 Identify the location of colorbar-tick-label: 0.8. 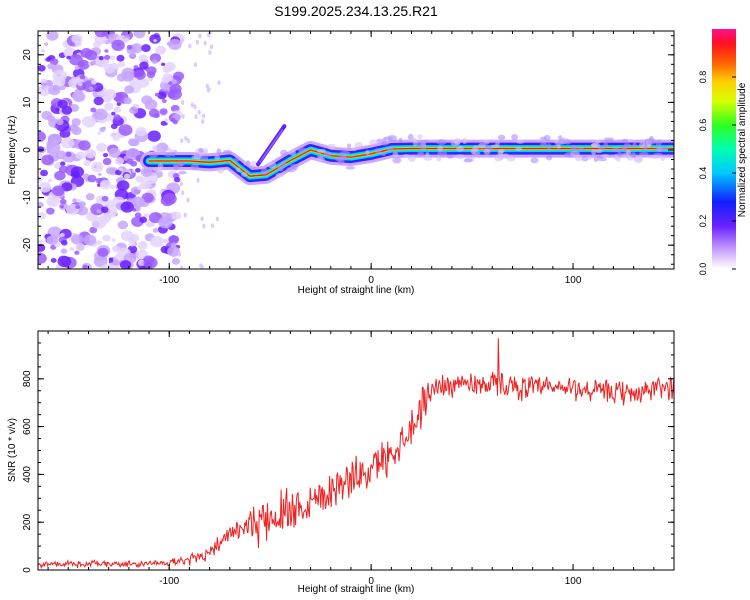
(703, 77).